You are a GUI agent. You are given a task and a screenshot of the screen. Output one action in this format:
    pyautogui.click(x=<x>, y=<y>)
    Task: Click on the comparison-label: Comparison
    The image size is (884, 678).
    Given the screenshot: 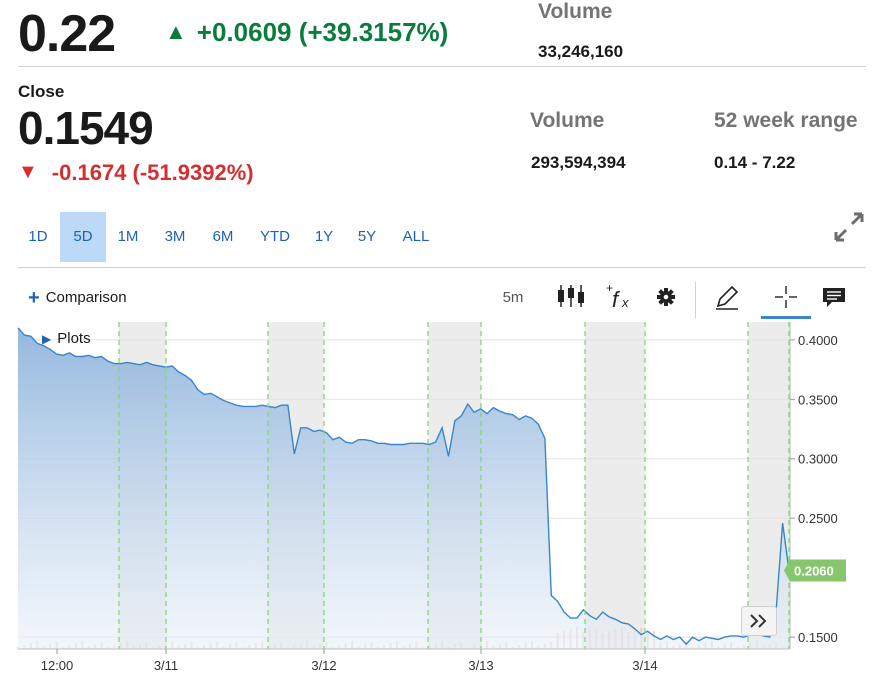 What is the action you would take?
    pyautogui.click(x=86, y=297)
    